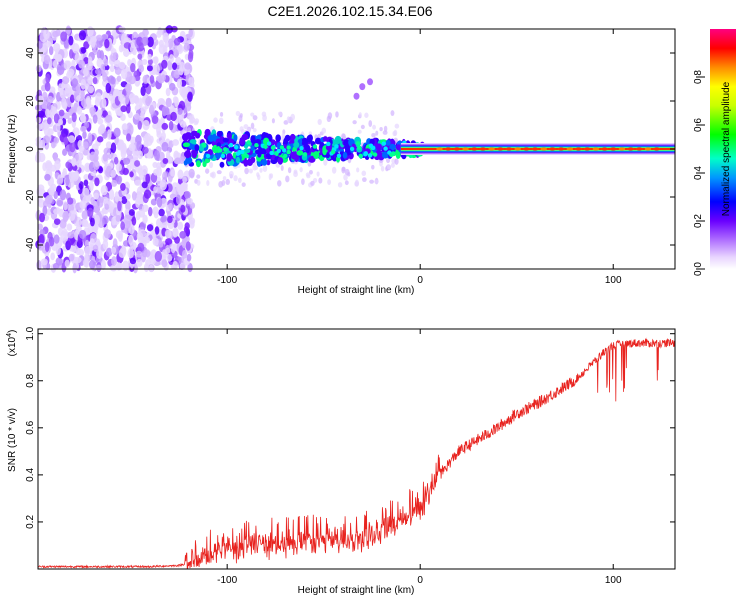  What do you see at coordinates (30, 101) in the screenshot?
I see `y-tick-label: 20` at bounding box center [30, 101].